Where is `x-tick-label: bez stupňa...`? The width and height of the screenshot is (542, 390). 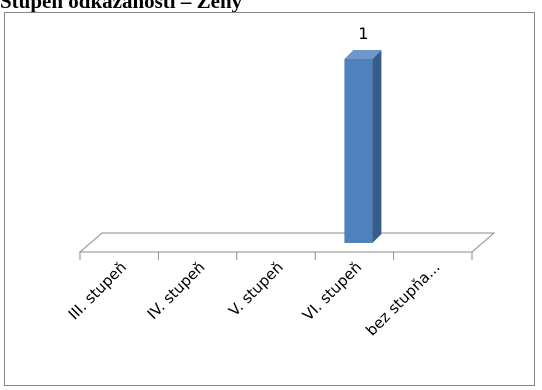
x-tick-label: bez stupňa... is located at coordinates (402, 298).